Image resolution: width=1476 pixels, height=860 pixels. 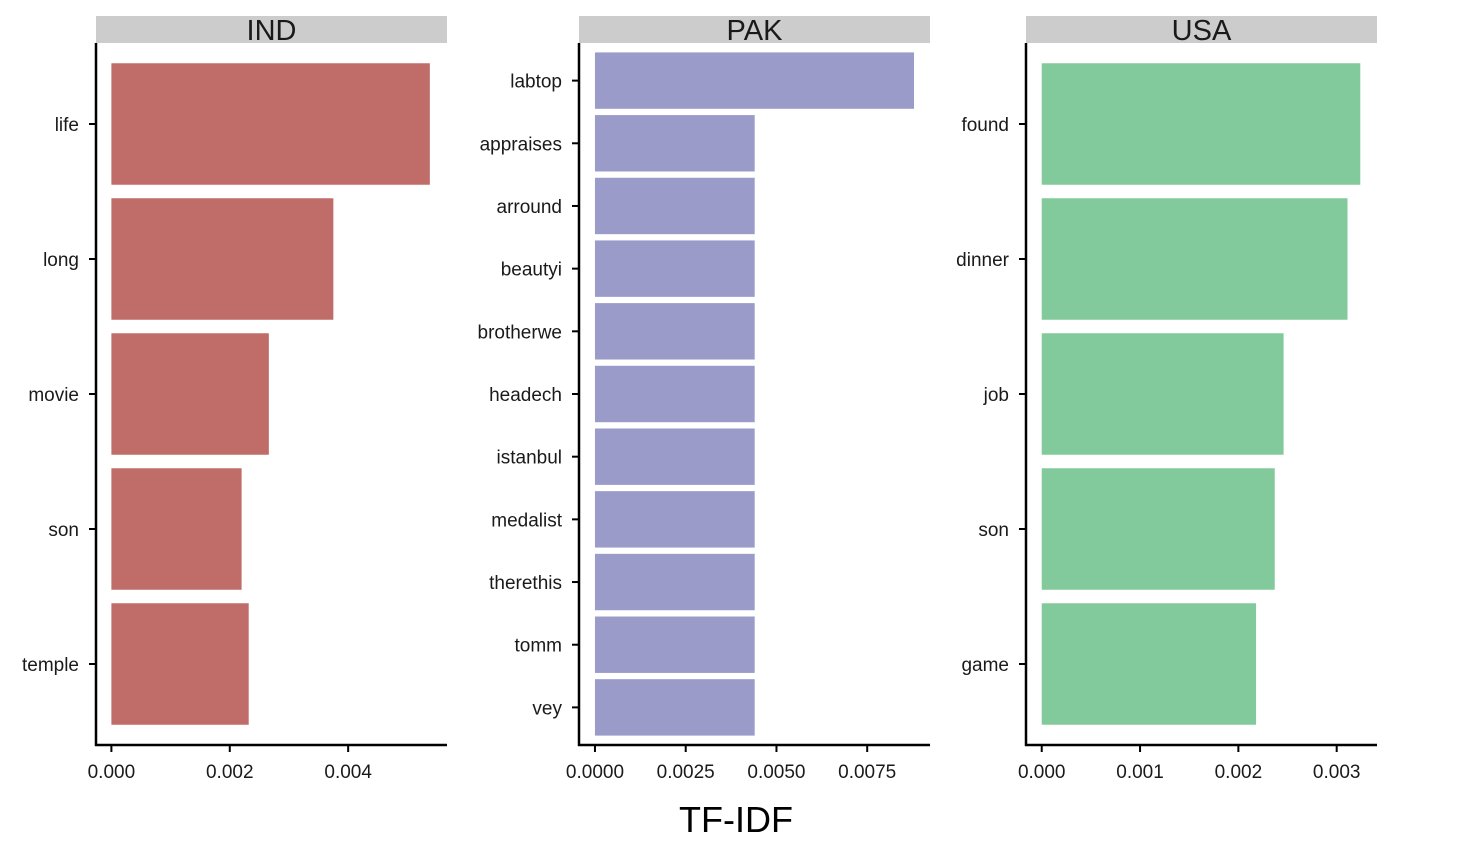 What do you see at coordinates (776, 772) in the screenshot?
I see `x-tick-label: 0.0050` at bounding box center [776, 772].